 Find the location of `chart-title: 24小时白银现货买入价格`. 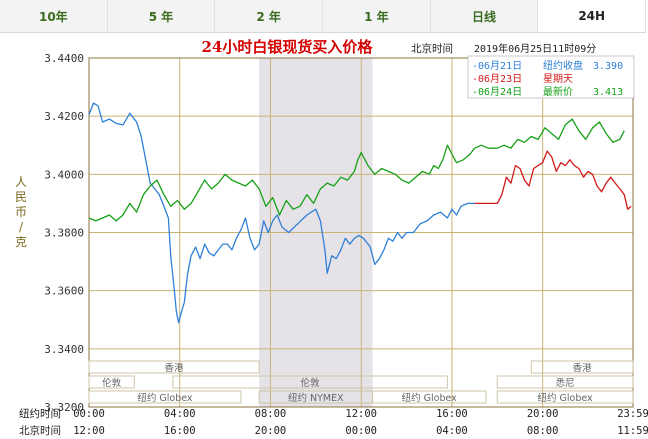

chart-title: 24小时白银现货买入价格 is located at coordinates (288, 47).